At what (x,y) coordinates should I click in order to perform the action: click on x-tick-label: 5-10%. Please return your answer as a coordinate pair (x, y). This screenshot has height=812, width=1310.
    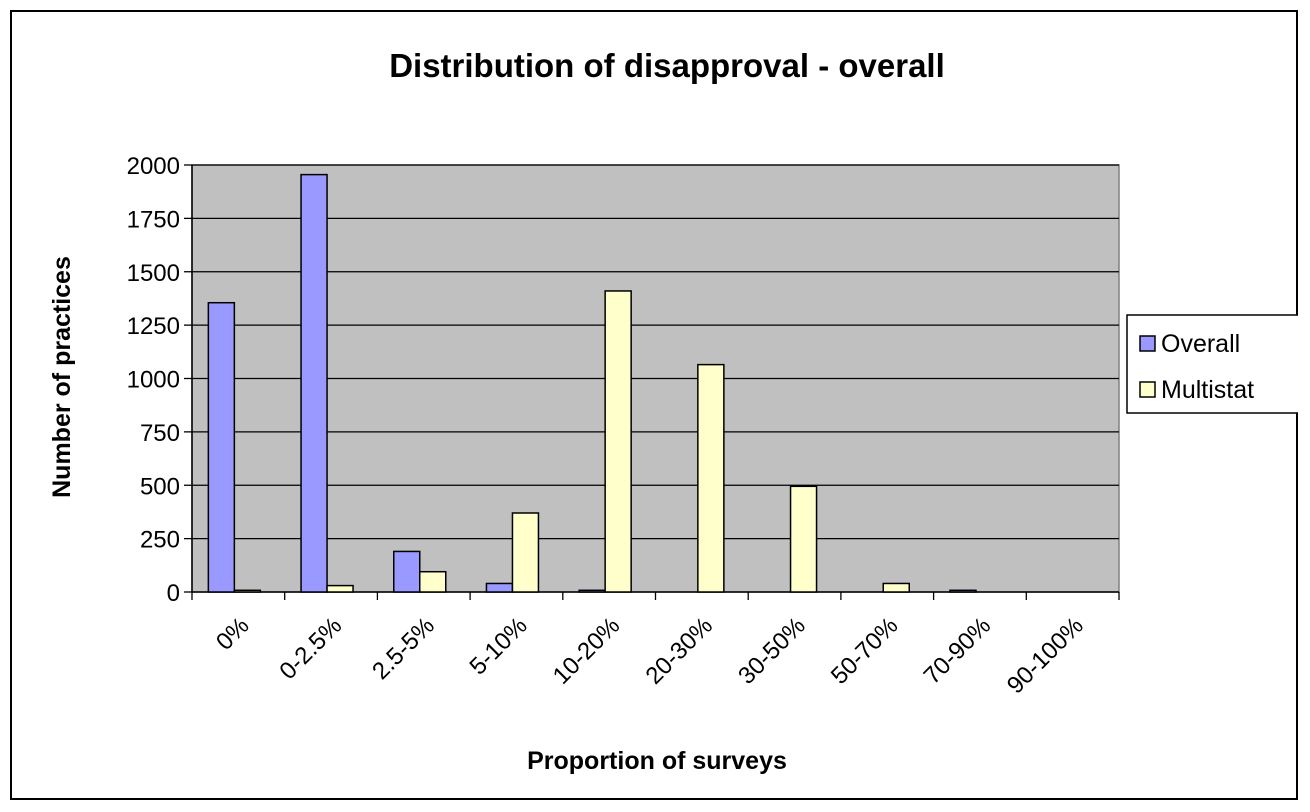
    Looking at the image, I should click on (499, 646).